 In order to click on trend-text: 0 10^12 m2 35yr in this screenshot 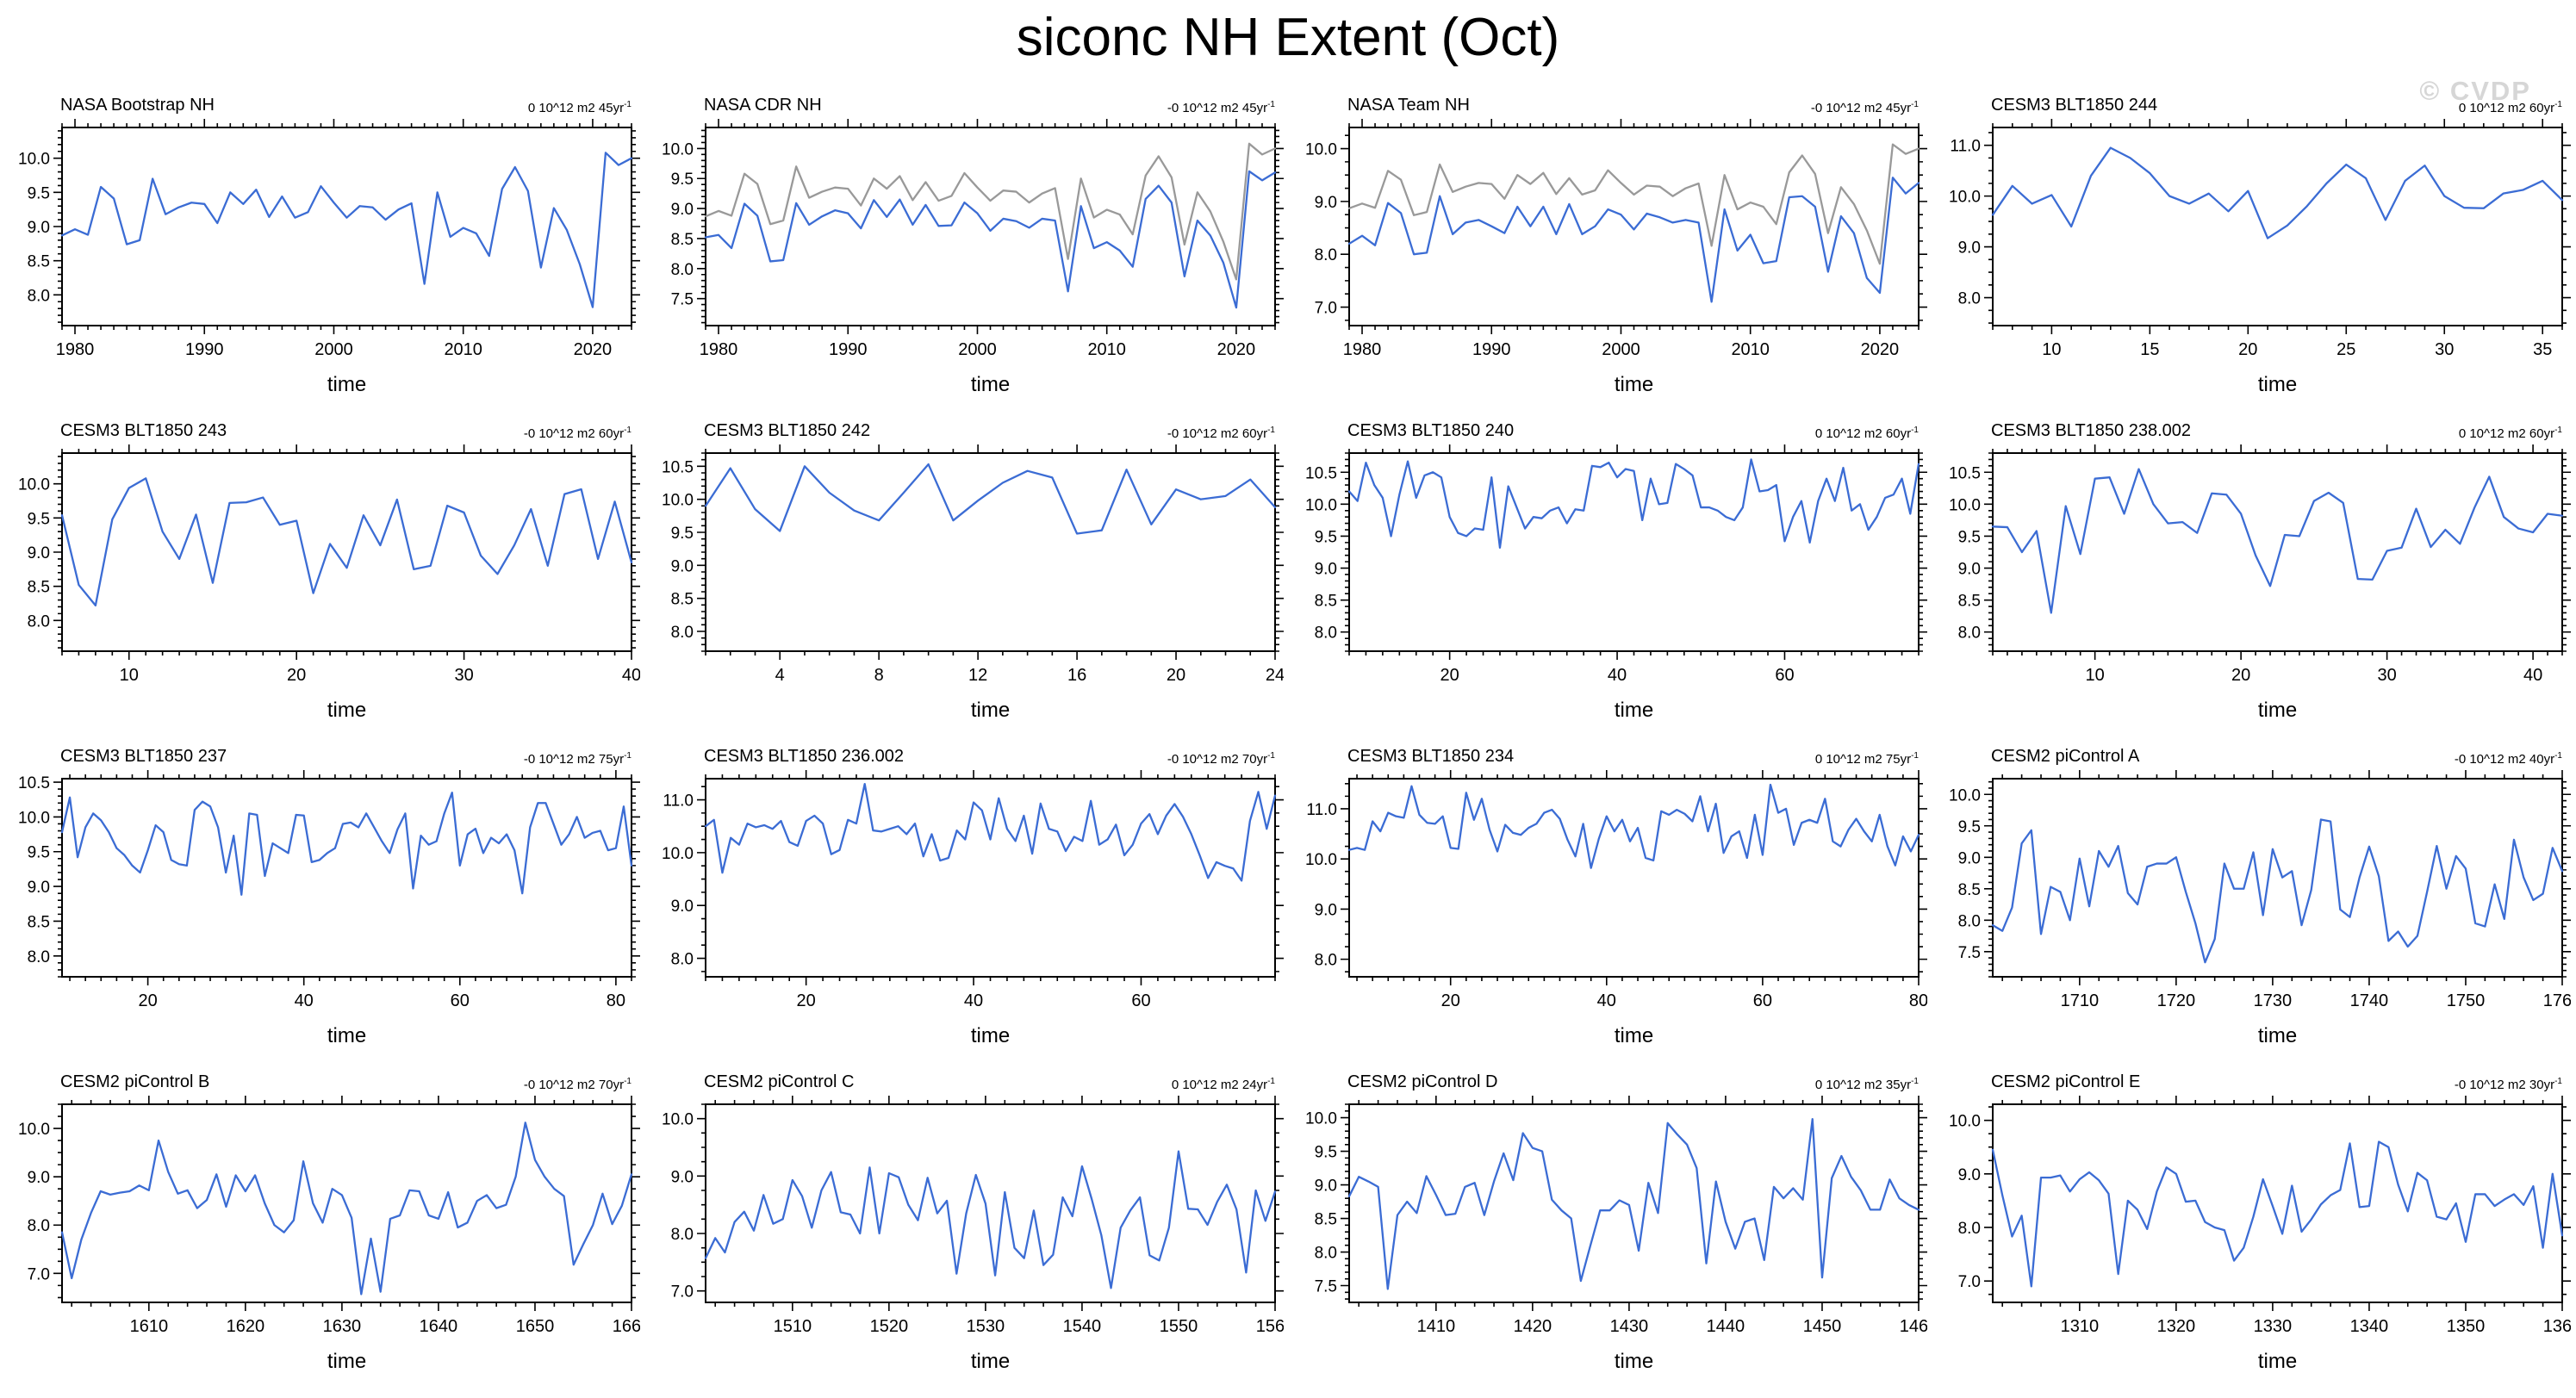, I will do `click(1863, 1085)`.